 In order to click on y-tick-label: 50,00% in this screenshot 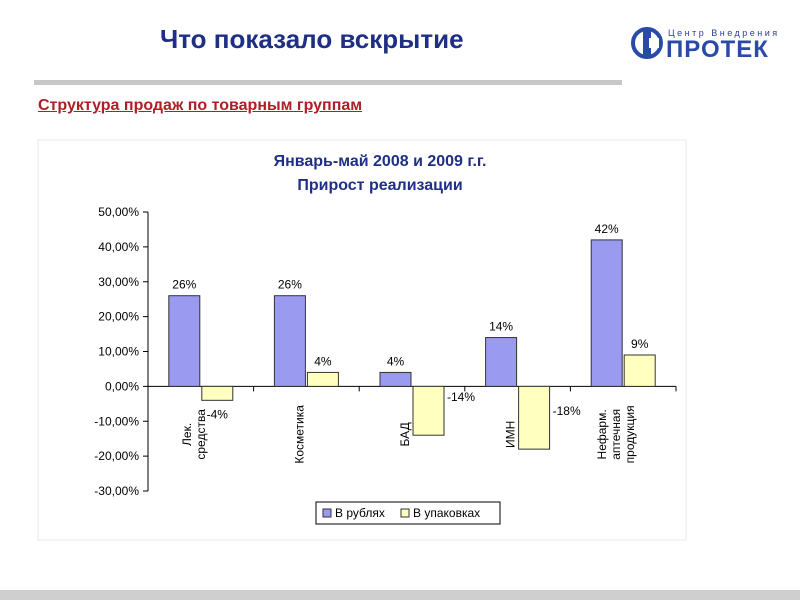, I will do `click(118, 212)`.